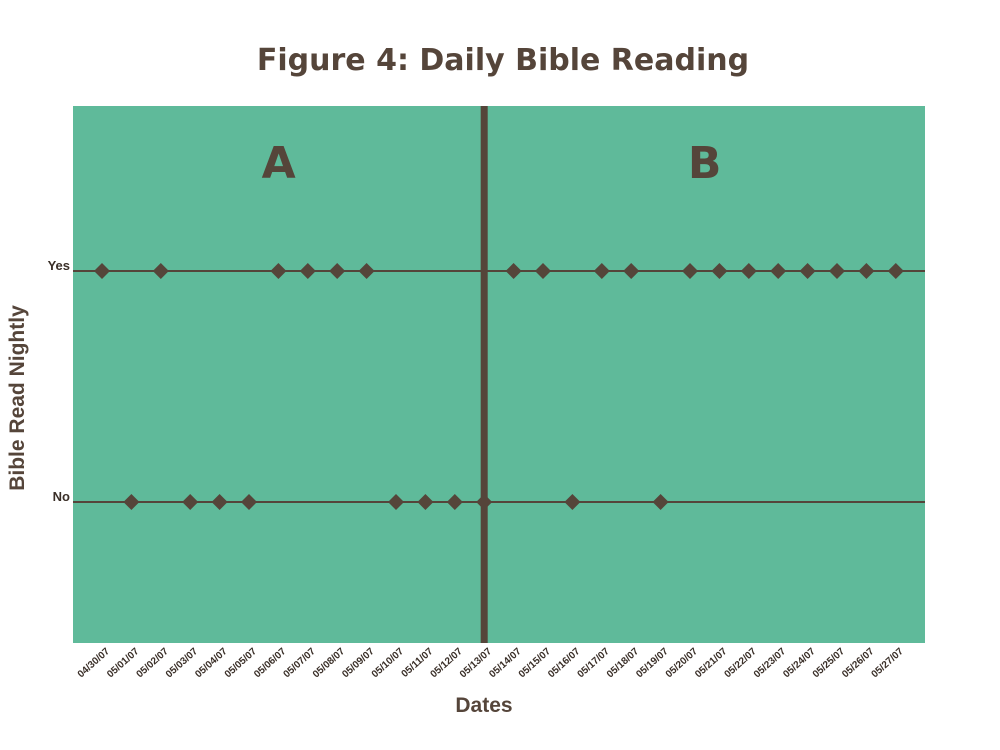  I want to click on phase-label-a: A, so click(279, 163).